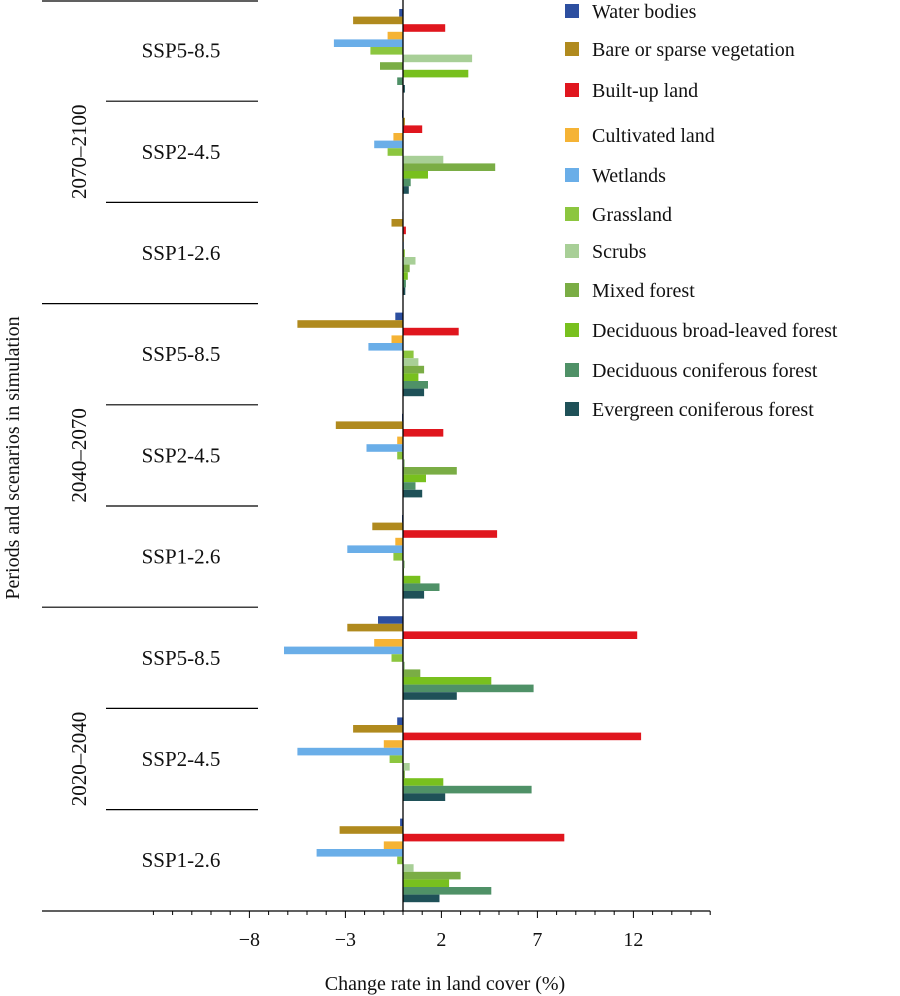 Image resolution: width=900 pixels, height=996 pixels. Describe the element at coordinates (619, 252) in the screenshot. I see `legend-label: Scrubs` at that location.